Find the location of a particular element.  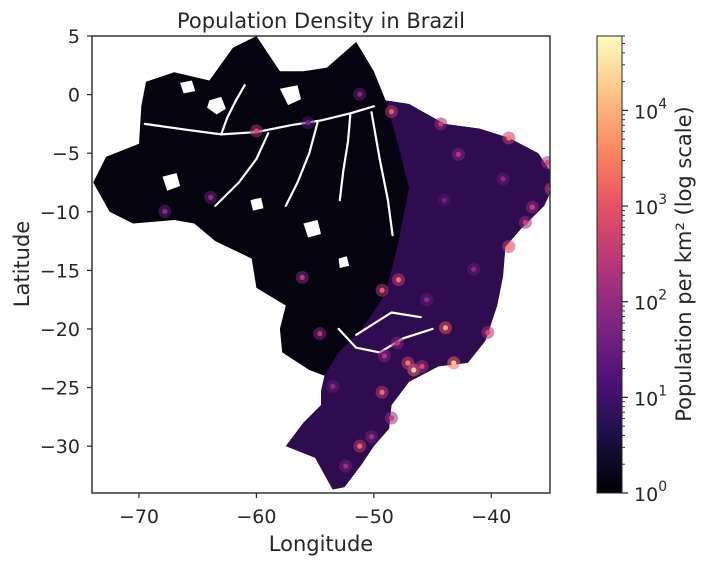

x-axis-label: Longitude is located at coordinates (321, 544).